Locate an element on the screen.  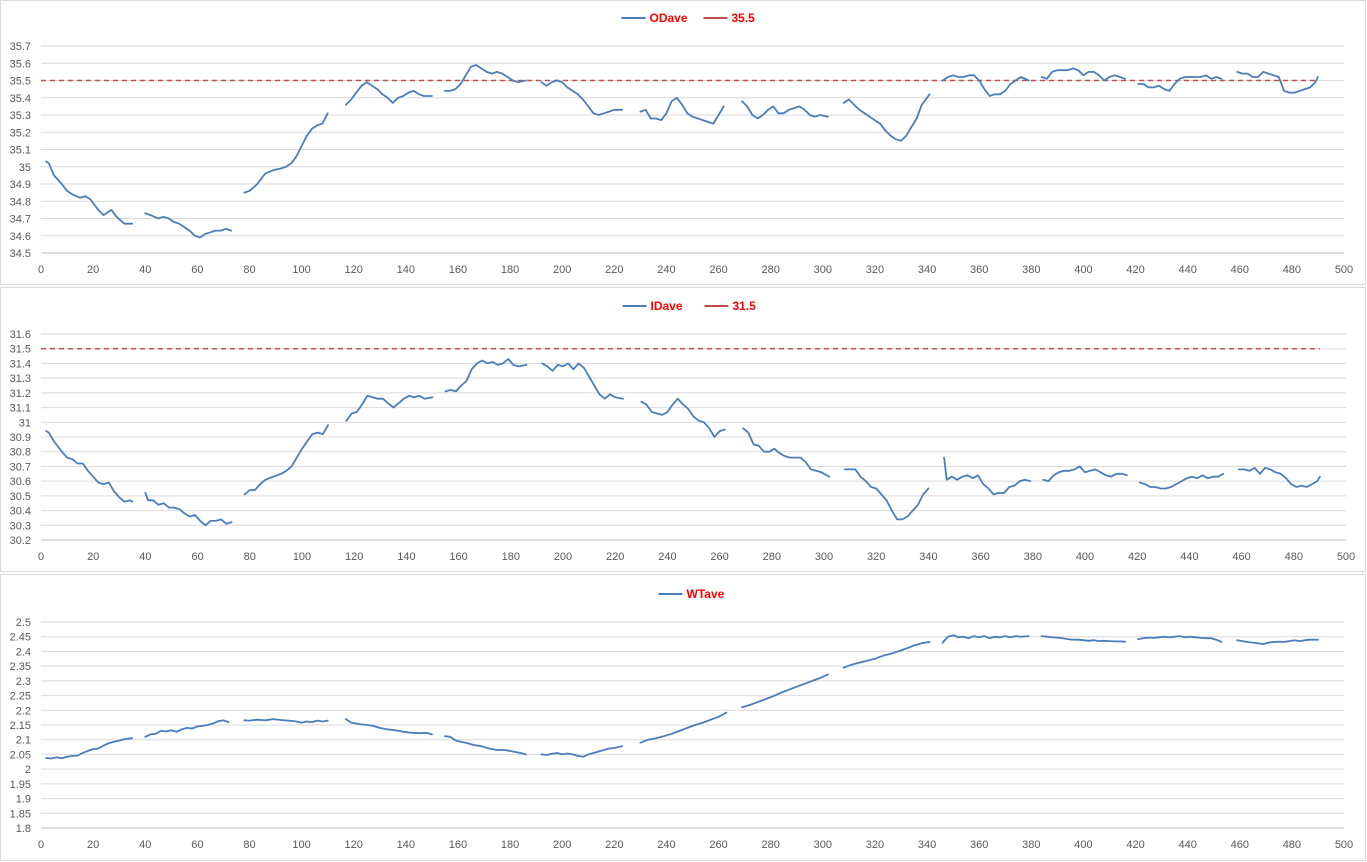
y-tick-label: 2.15 is located at coordinates (20, 726).